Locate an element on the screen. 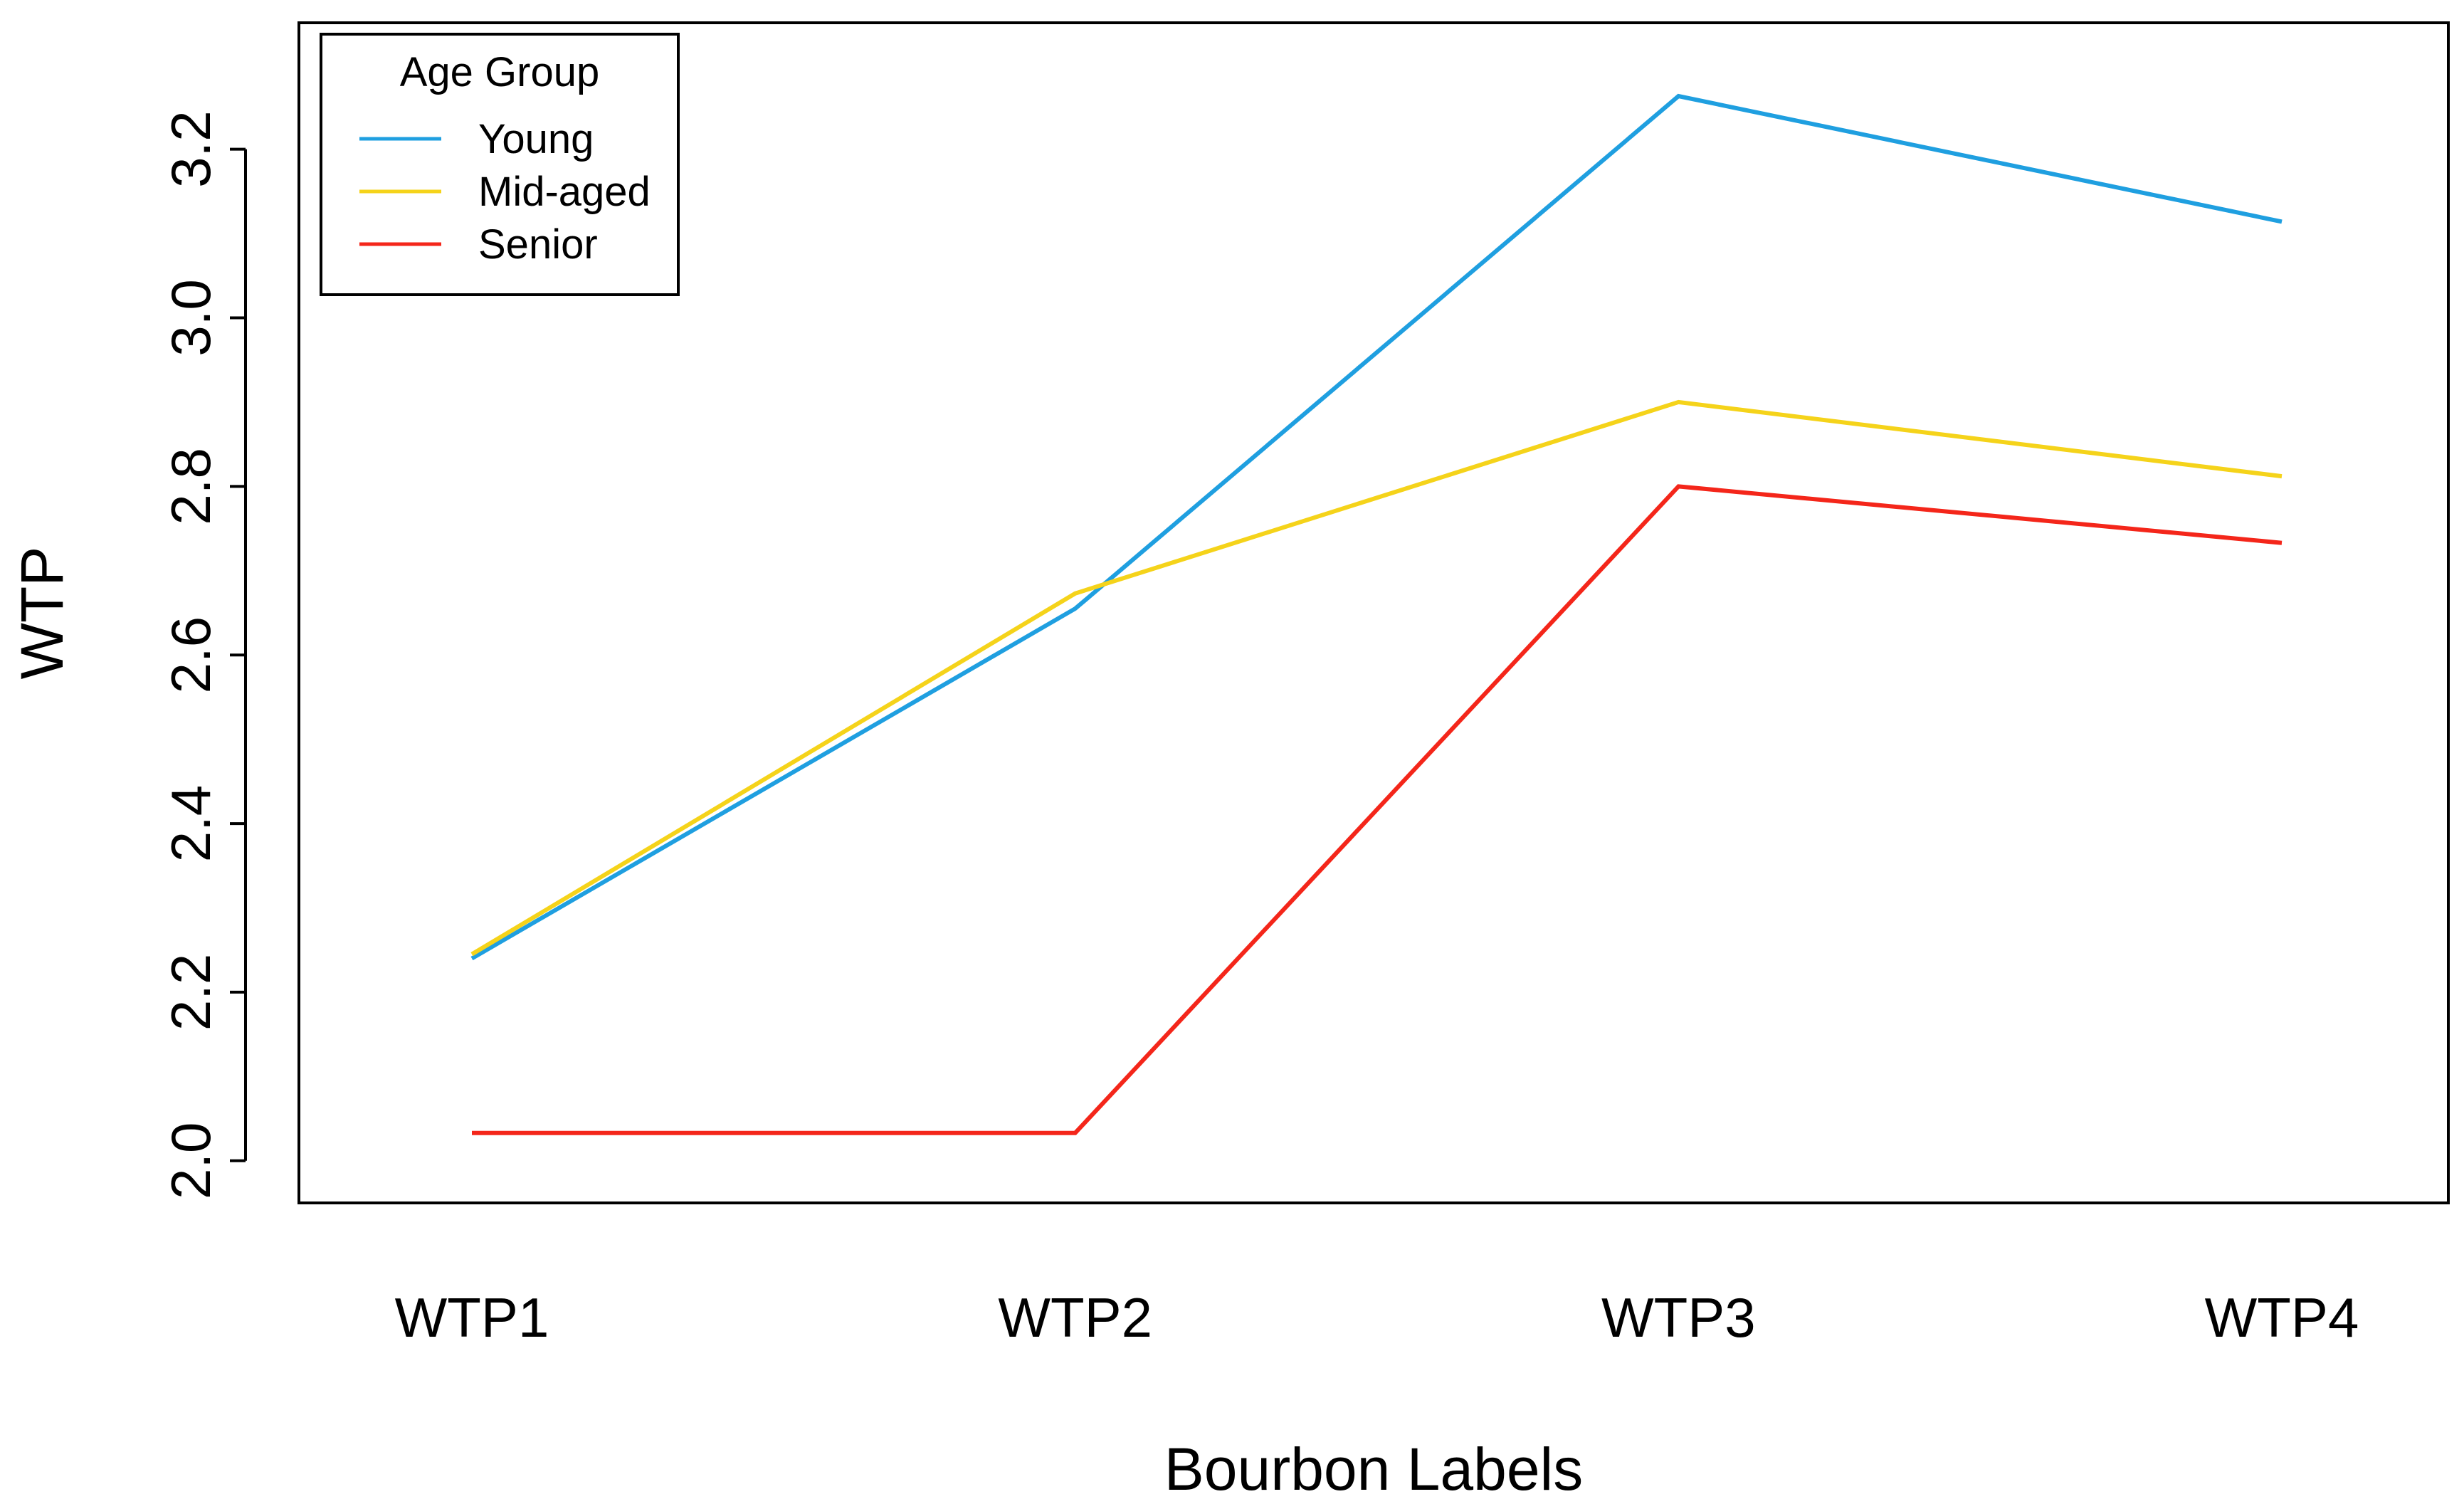  x-tick-label: WTP3 is located at coordinates (1678, 1317).